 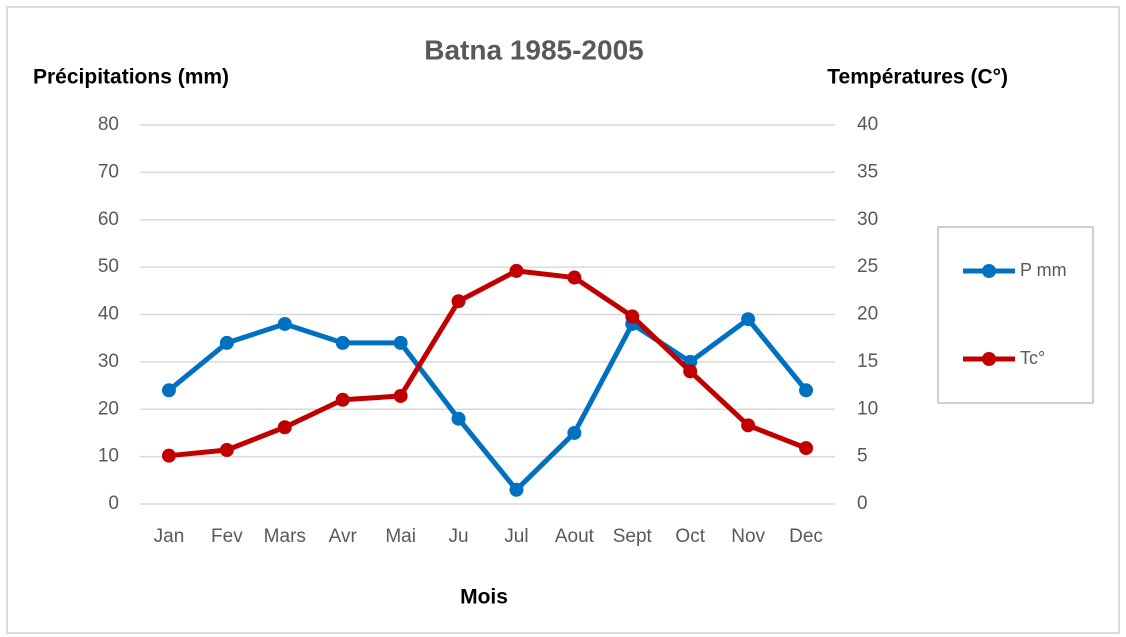 What do you see at coordinates (108, 408) in the screenshot?
I see `y-tick-label: 20` at bounding box center [108, 408].